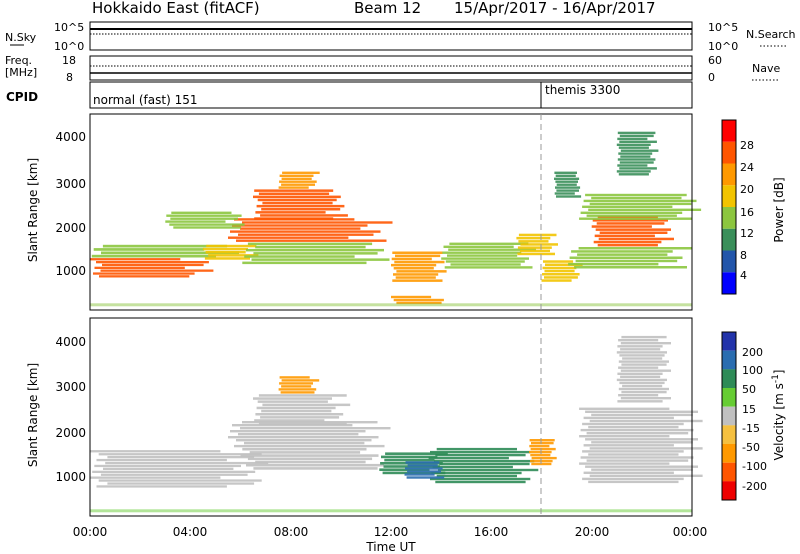 The height and width of the screenshot is (554, 800). I want to click on date-range: 15/Apr/2017 - 16/Apr/2017, so click(555, 8).